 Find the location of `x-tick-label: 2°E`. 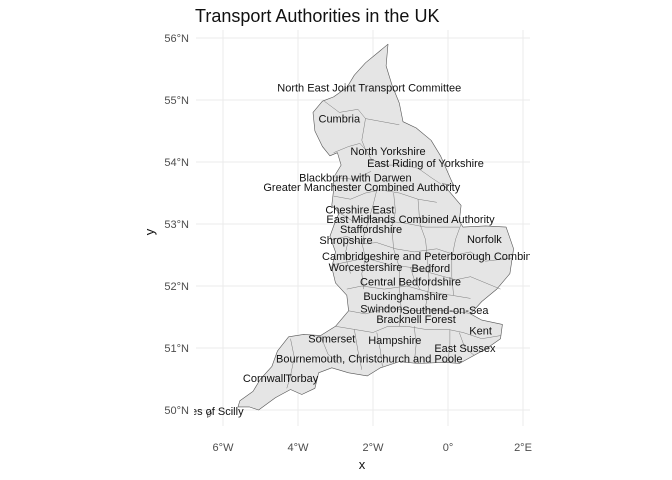

x-tick-label: 2°E is located at coordinates (523, 448).